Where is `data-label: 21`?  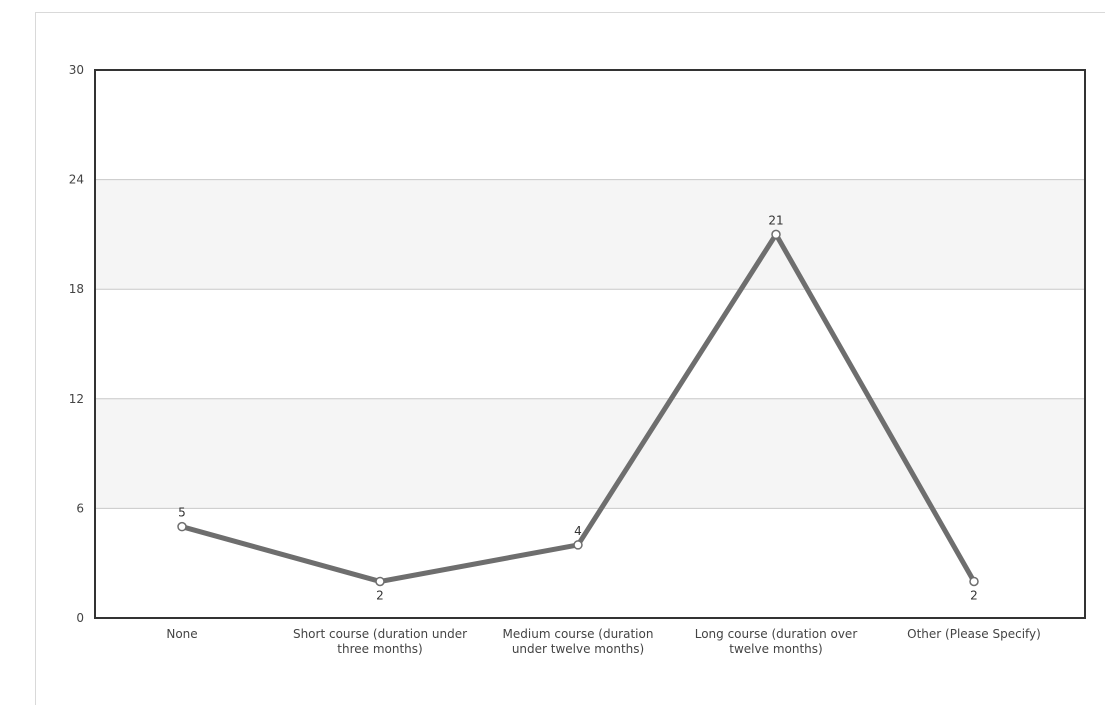
data-label: 21 is located at coordinates (775, 220).